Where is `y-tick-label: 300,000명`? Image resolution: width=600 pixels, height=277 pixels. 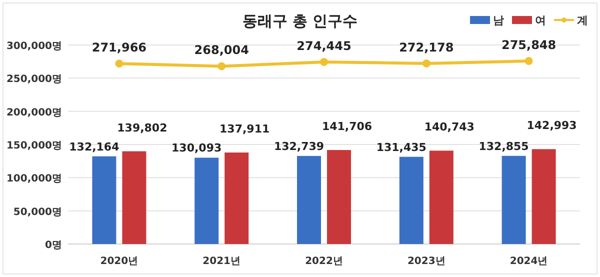 y-tick-label: 300,000명 is located at coordinates (34, 46).